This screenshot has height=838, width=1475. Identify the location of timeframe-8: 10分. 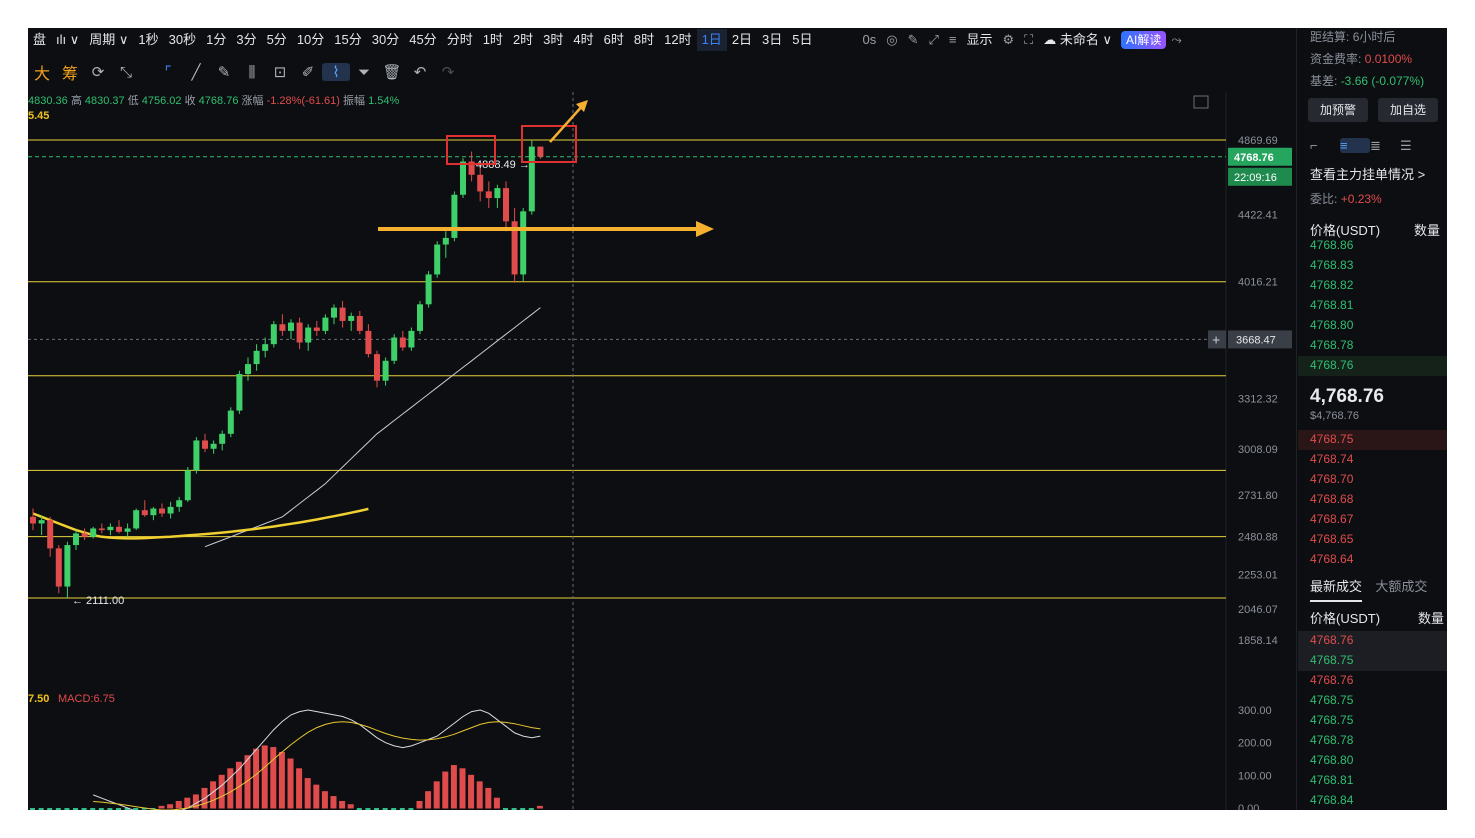
(310, 39).